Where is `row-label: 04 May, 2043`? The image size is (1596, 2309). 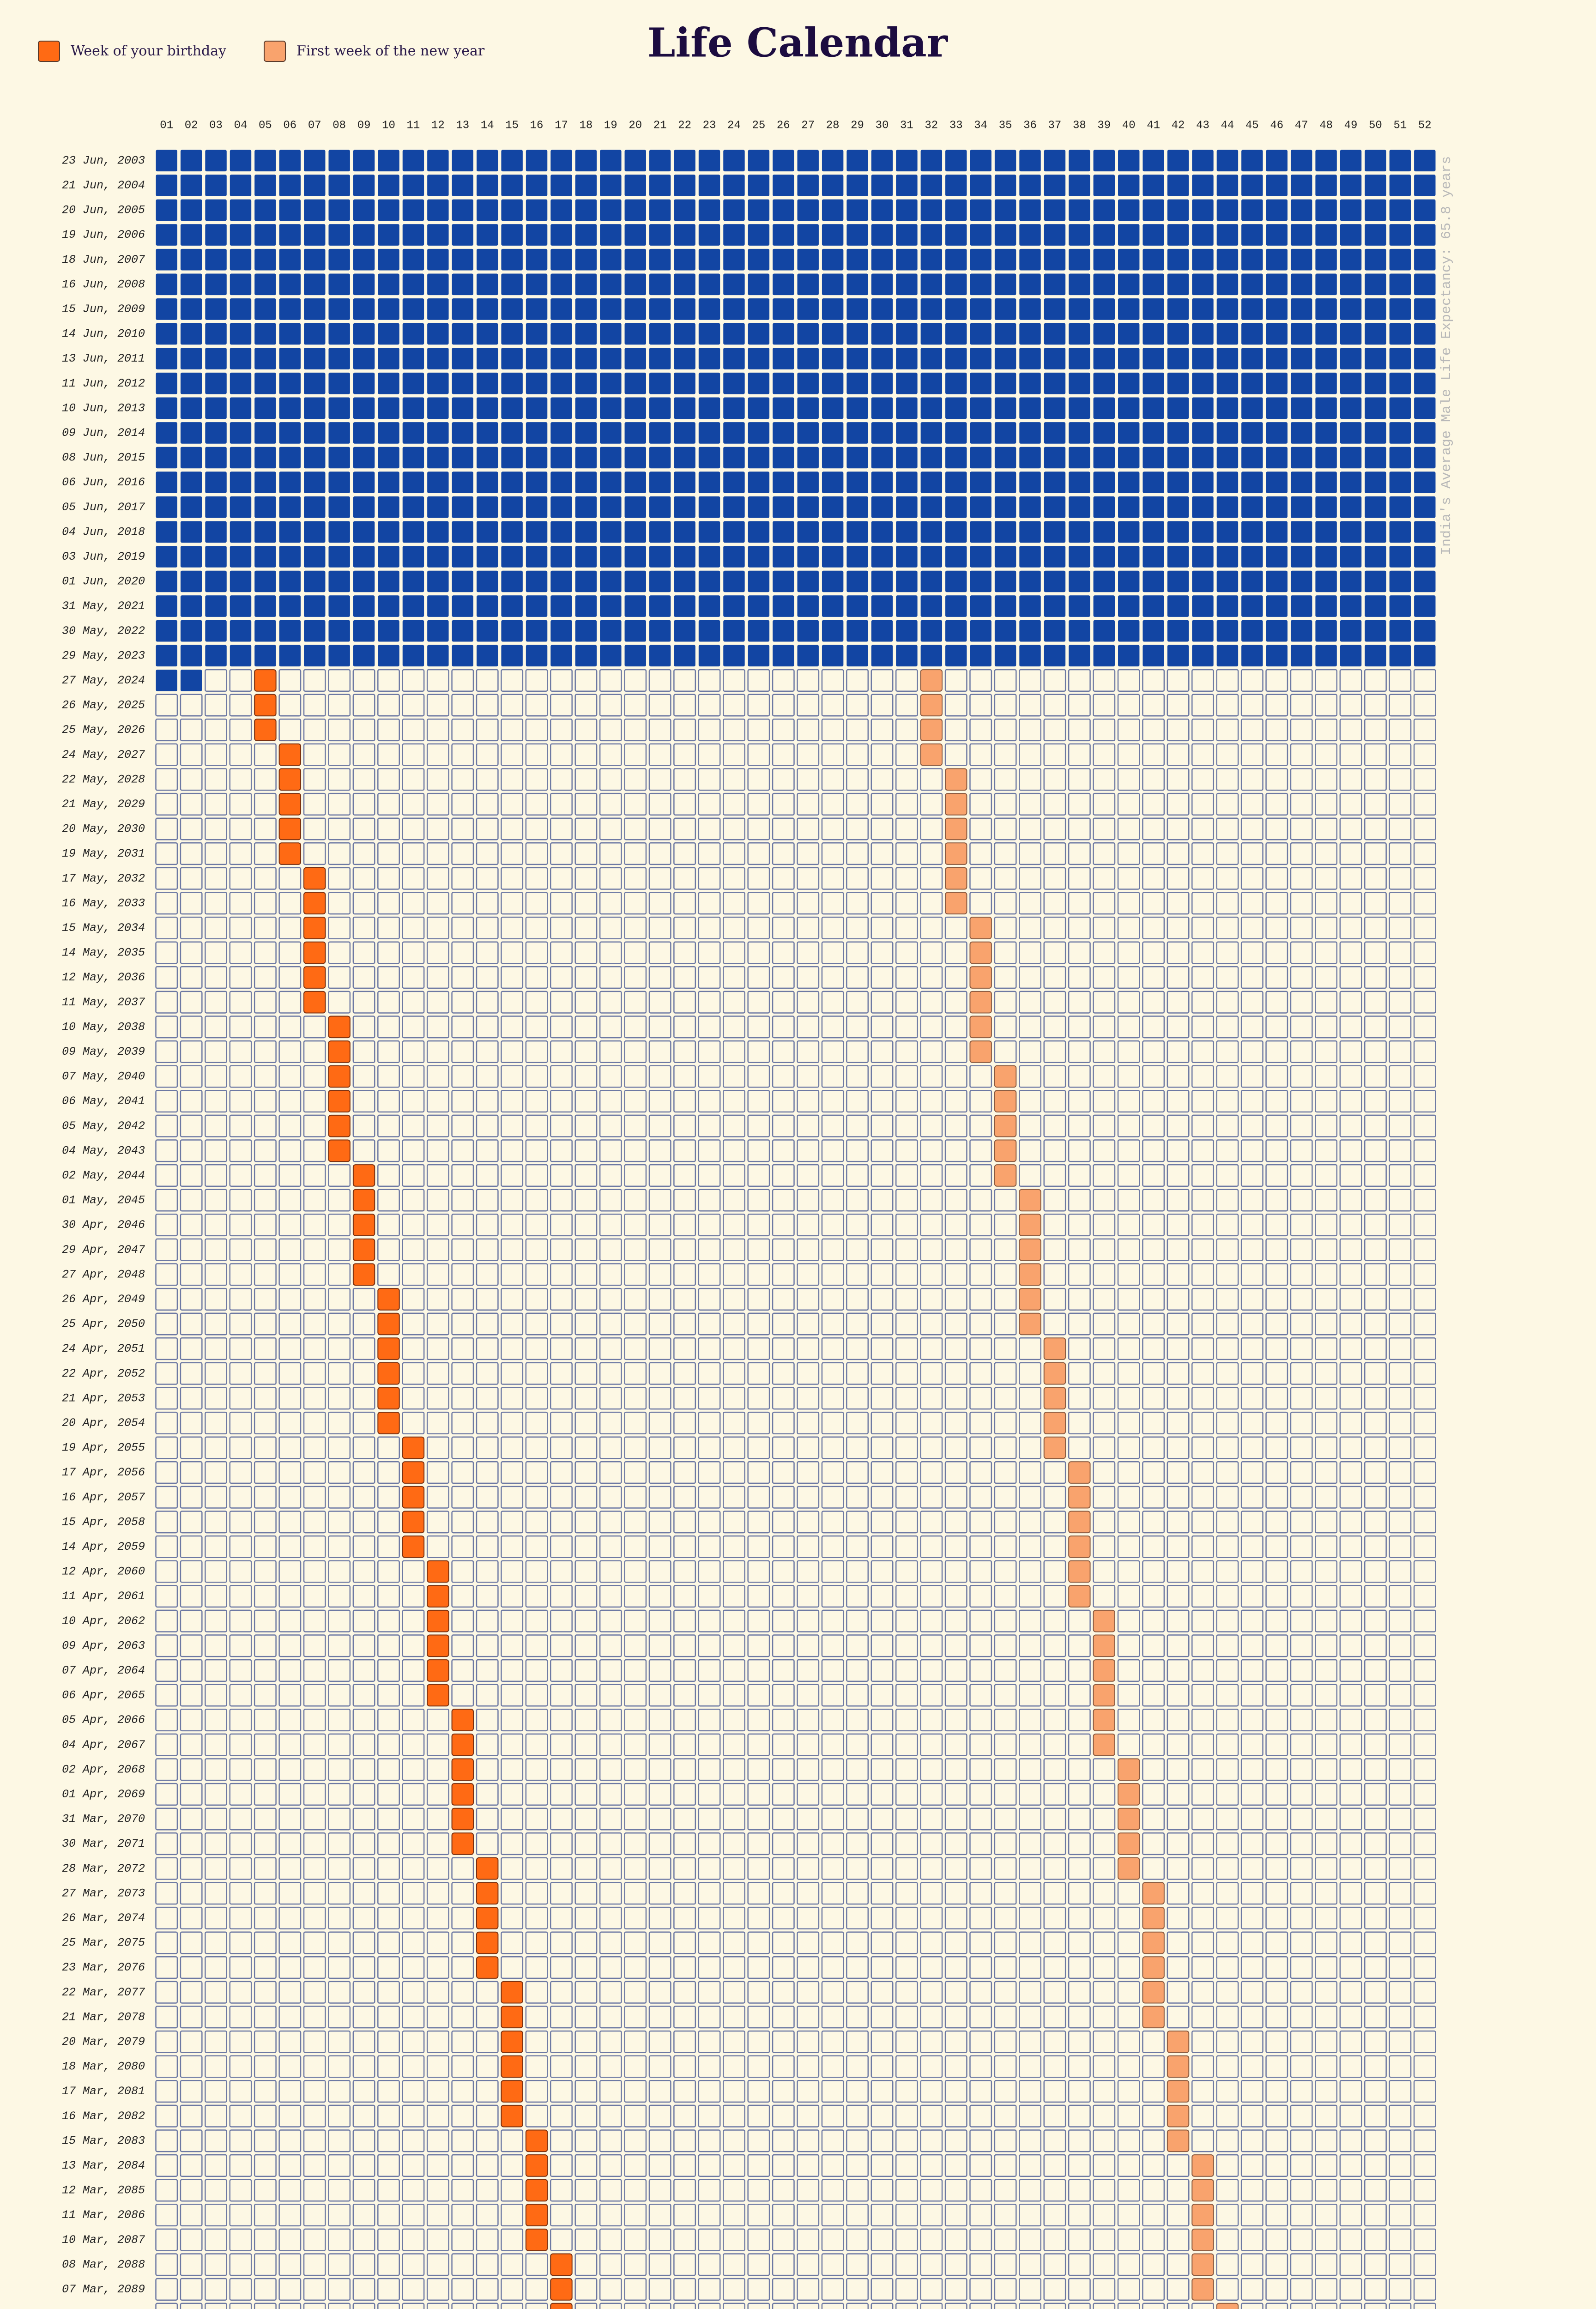
row-label: 04 May, 2043 is located at coordinates (103, 1151).